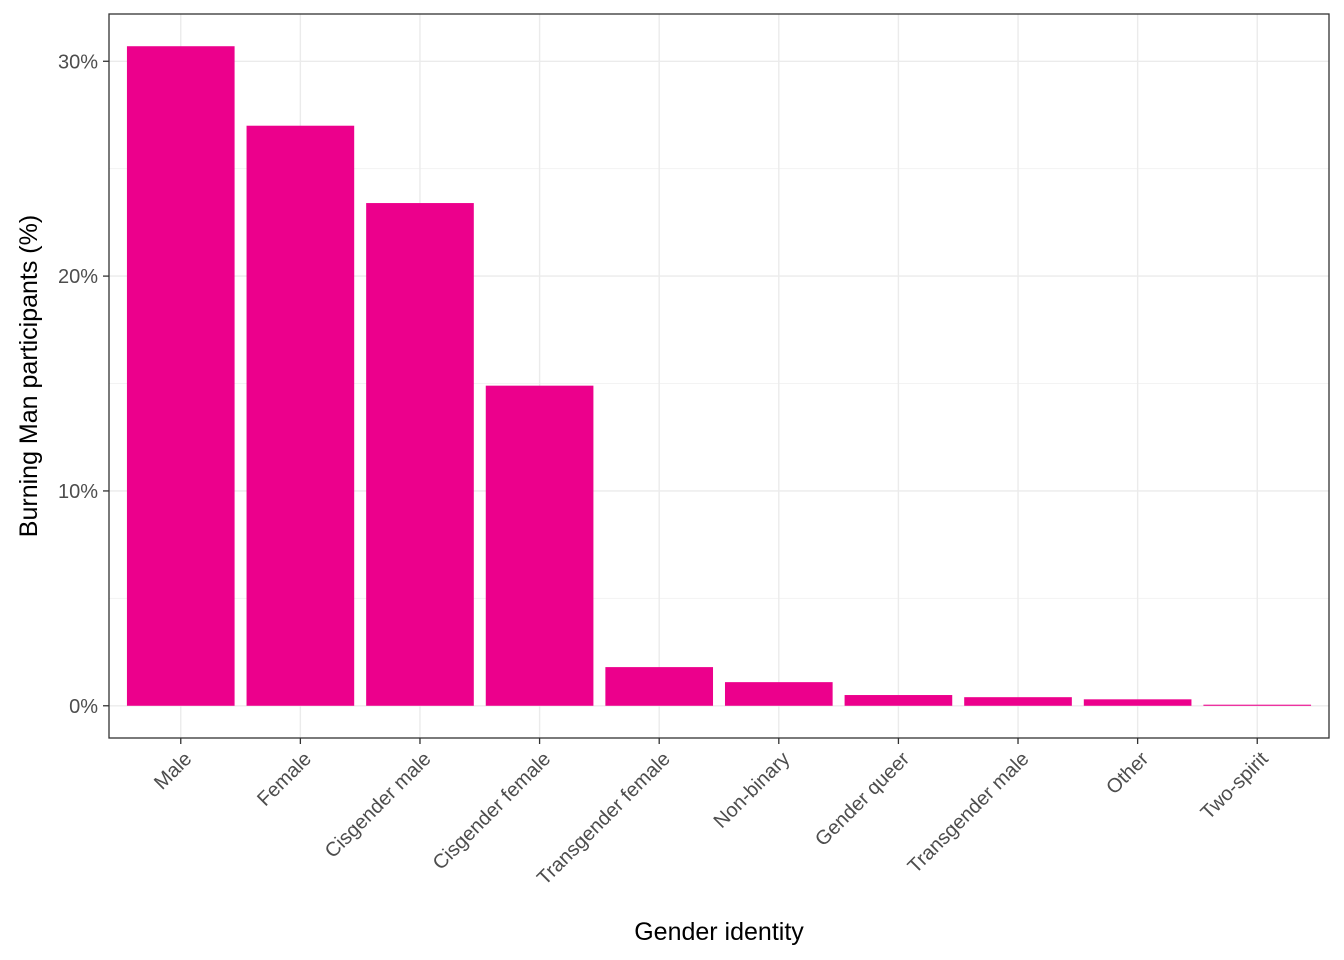  Describe the element at coordinates (173, 771) in the screenshot. I see `x-tick-label: Male` at that location.